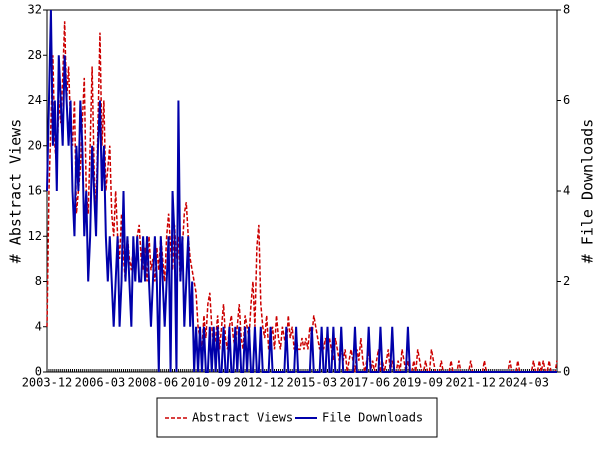  What do you see at coordinates (417, 383) in the screenshot?
I see `x-tick-label: 2019-09` at bounding box center [417, 383].